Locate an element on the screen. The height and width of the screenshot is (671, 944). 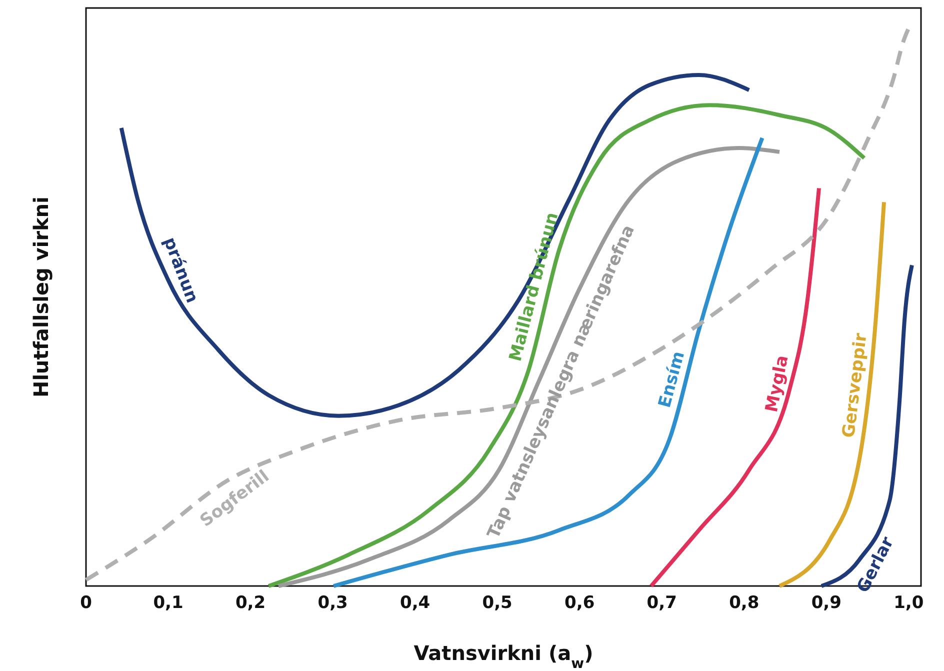
y-axis-title: Hlutfallsleg virkni is located at coordinates (41, 297).